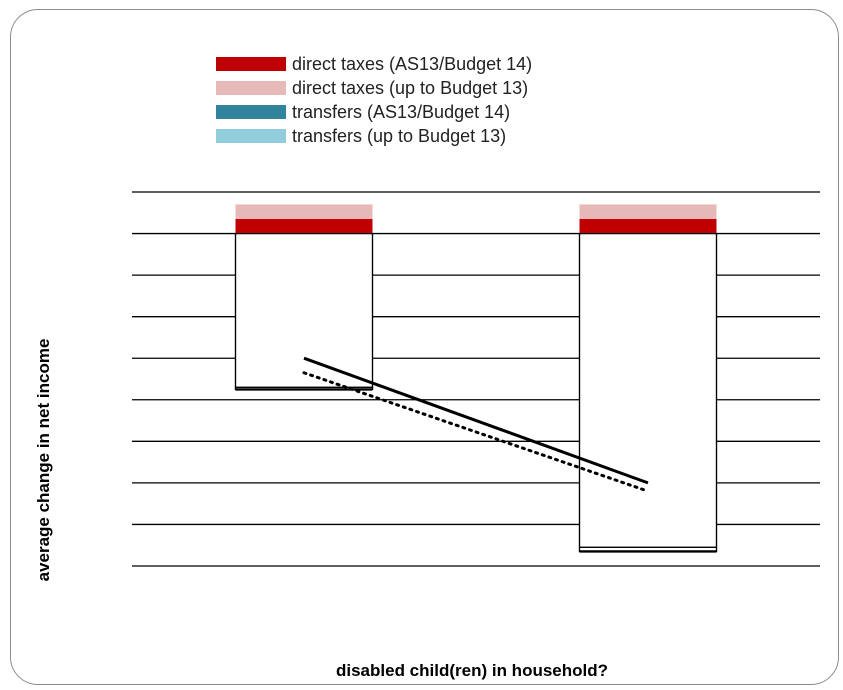  Describe the element at coordinates (43, 460) in the screenshot. I see `y-axis-label: average change in net income` at that location.